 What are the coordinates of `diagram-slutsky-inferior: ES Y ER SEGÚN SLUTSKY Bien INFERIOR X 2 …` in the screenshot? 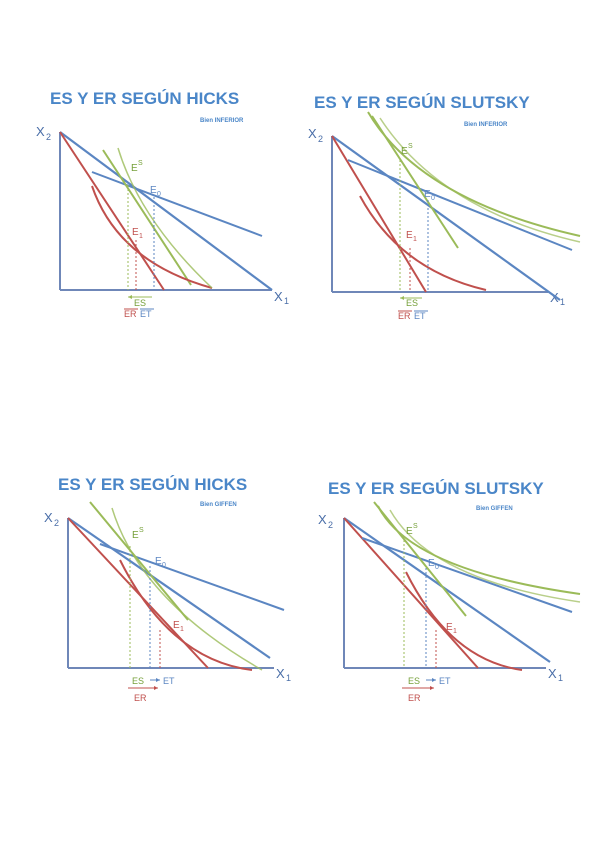 It's located at (444, 207).